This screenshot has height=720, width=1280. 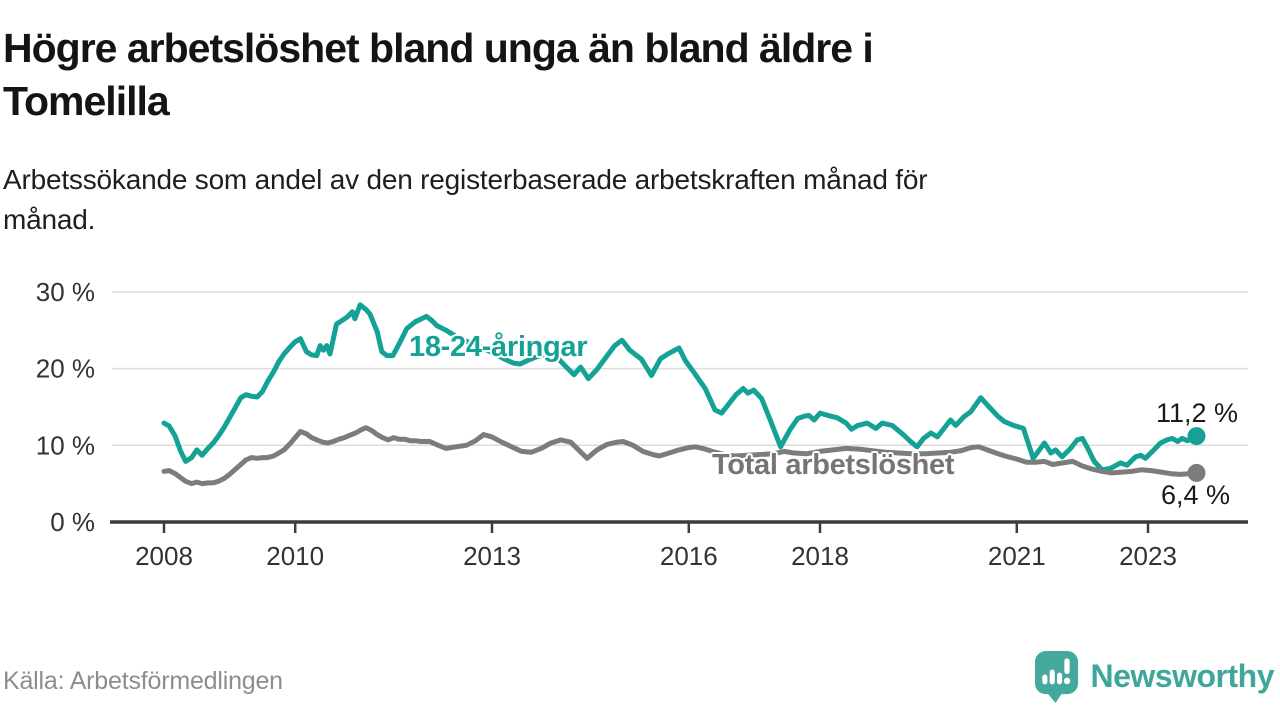 What do you see at coordinates (492, 556) in the screenshot?
I see `x-tick-label: 2013` at bounding box center [492, 556].